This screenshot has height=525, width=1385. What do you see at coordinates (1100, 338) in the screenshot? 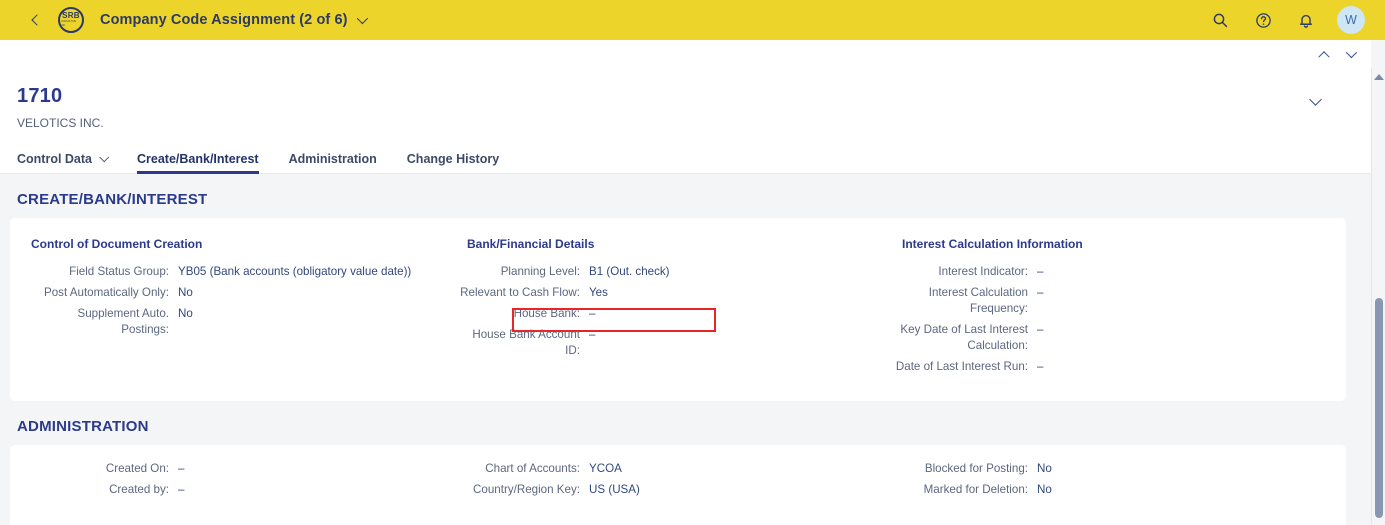
I see `field-key-date-of-last-interest-calculation: Key Date of Last Interest Calculation: –` at bounding box center [1100, 338].